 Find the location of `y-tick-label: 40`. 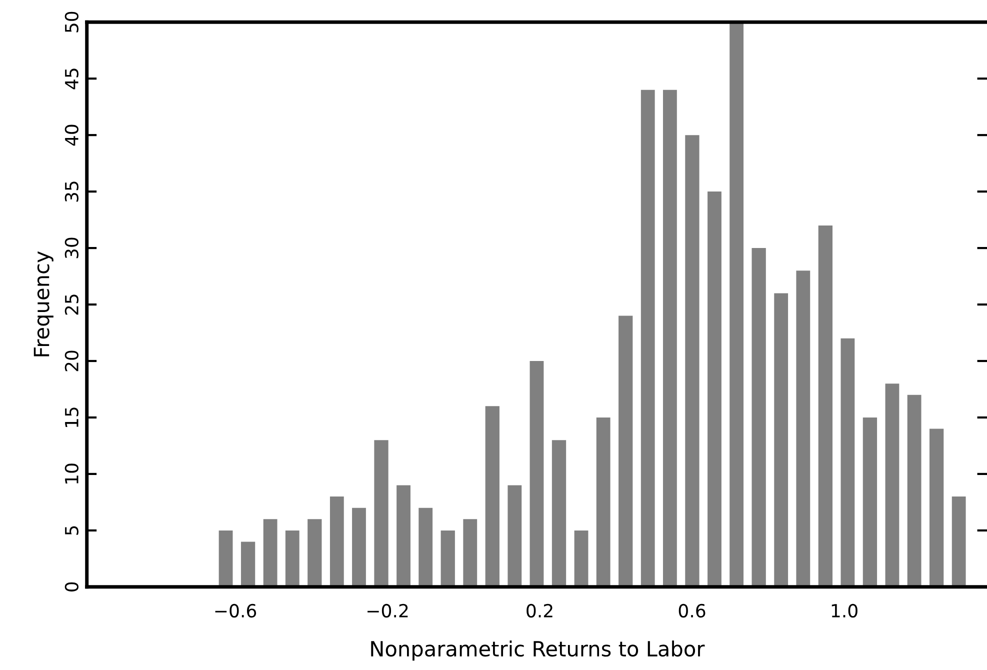

y-tick-label: 40 is located at coordinates (71, 135).